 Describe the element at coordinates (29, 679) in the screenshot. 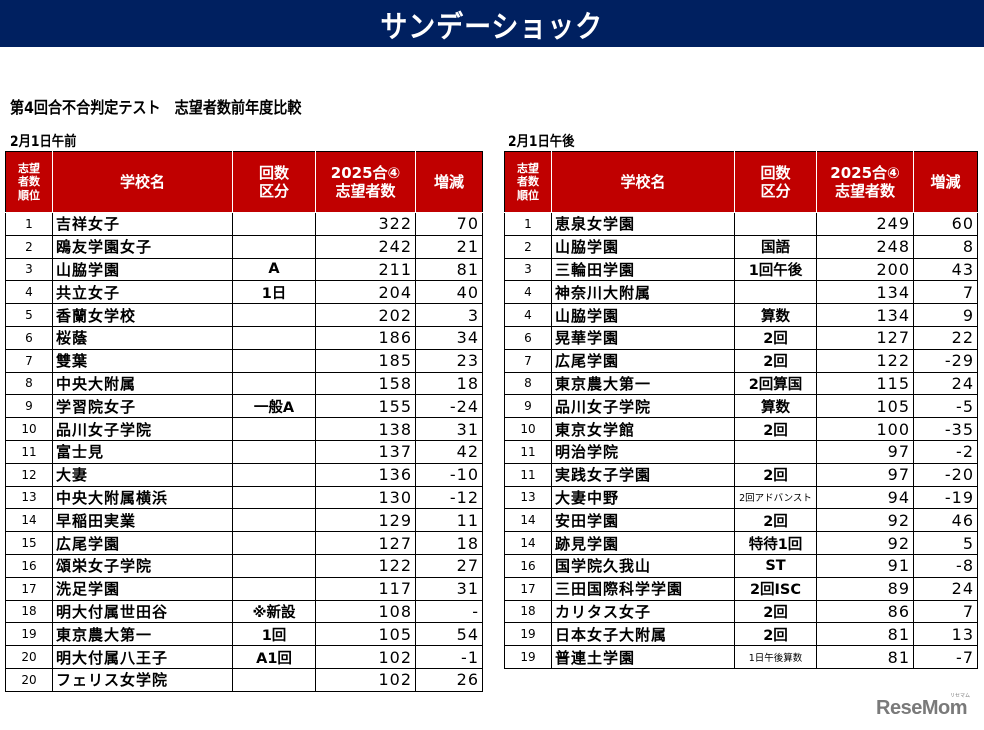

I see `rank-cell: 20` at that location.